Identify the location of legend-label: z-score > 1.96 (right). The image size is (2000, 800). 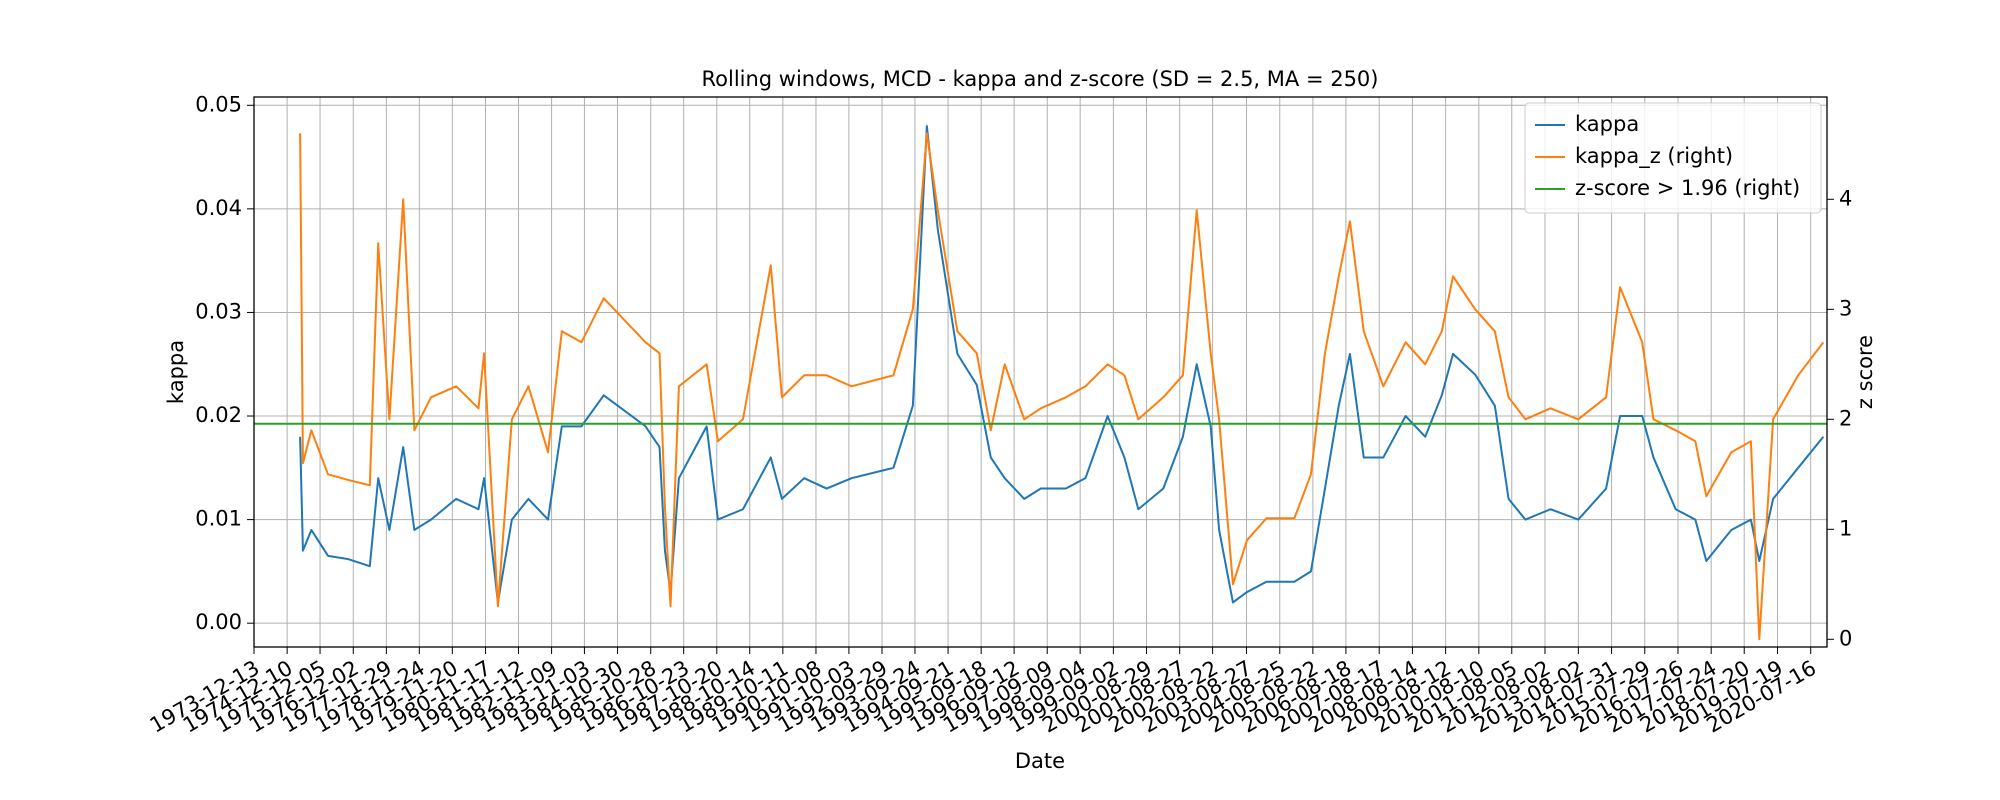
(1687, 188).